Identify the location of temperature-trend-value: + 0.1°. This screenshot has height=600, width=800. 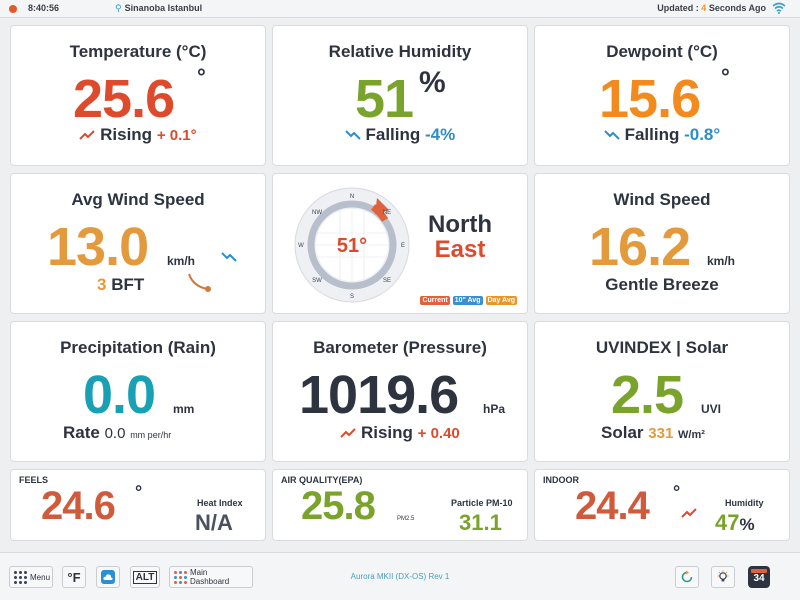
(176, 135).